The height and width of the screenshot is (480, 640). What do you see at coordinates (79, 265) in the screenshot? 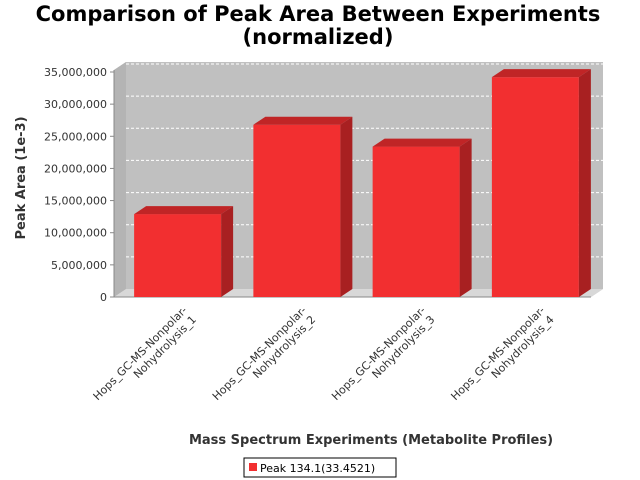
I see `y-tick-label: 5,000,000` at bounding box center [79, 265].